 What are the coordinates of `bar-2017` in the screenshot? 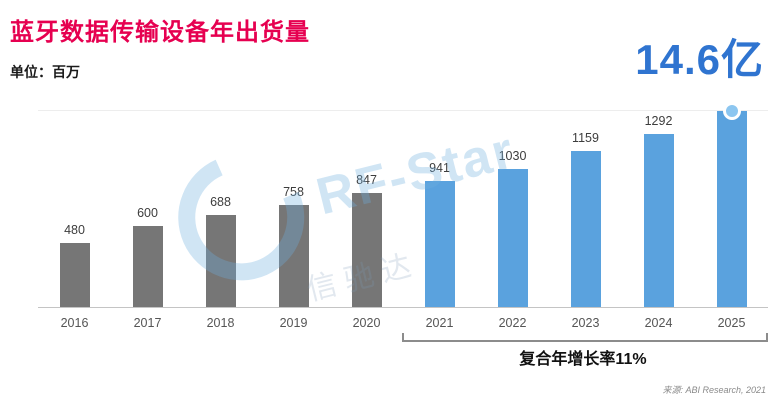 It's located at (147, 266).